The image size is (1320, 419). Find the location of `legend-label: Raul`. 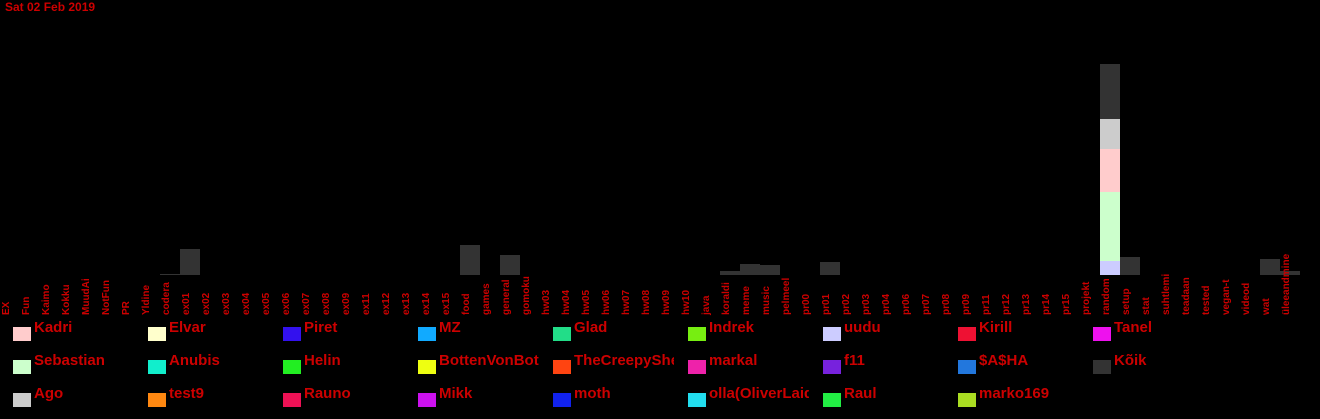

legend-label: Raul is located at coordinates (860, 393).